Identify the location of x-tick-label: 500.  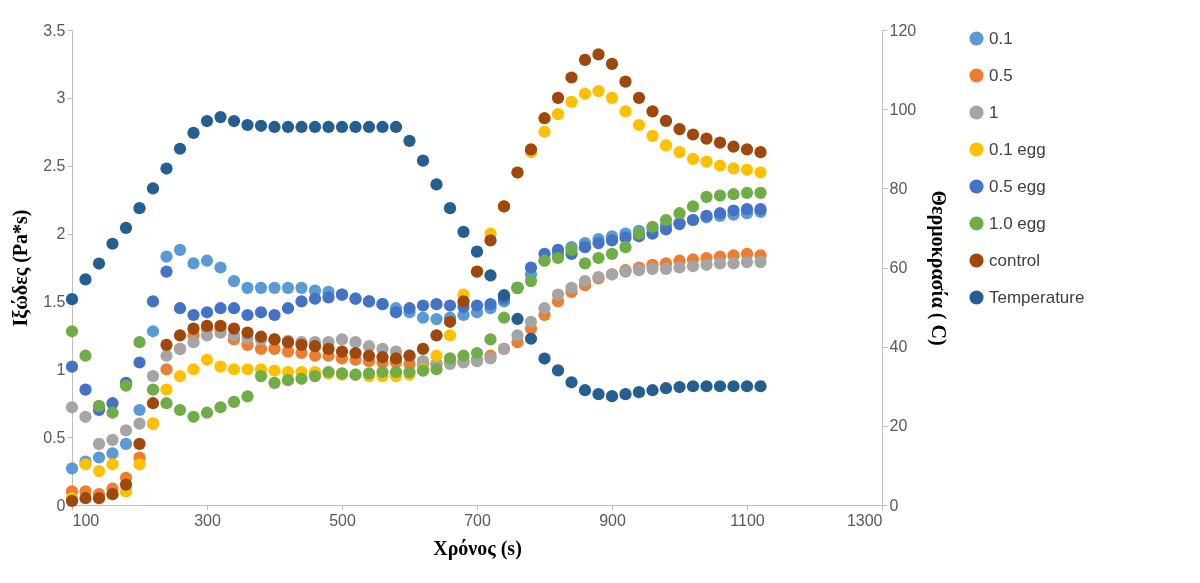
(342, 520).